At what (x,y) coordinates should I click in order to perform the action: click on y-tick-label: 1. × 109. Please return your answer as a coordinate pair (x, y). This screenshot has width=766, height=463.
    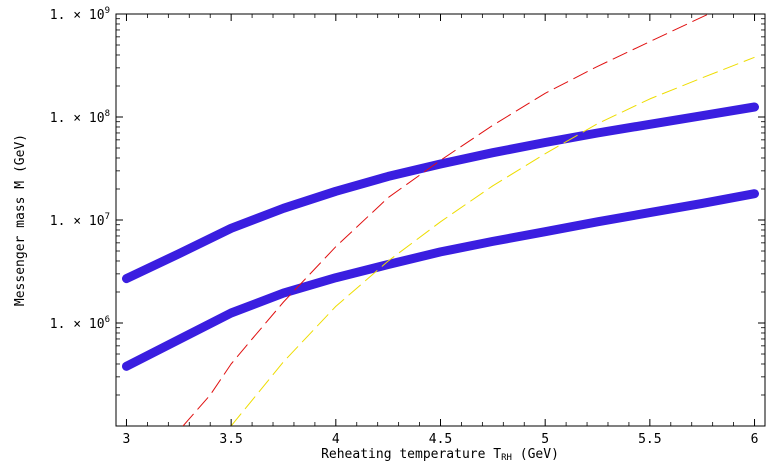
    Looking at the image, I should click on (80, 14).